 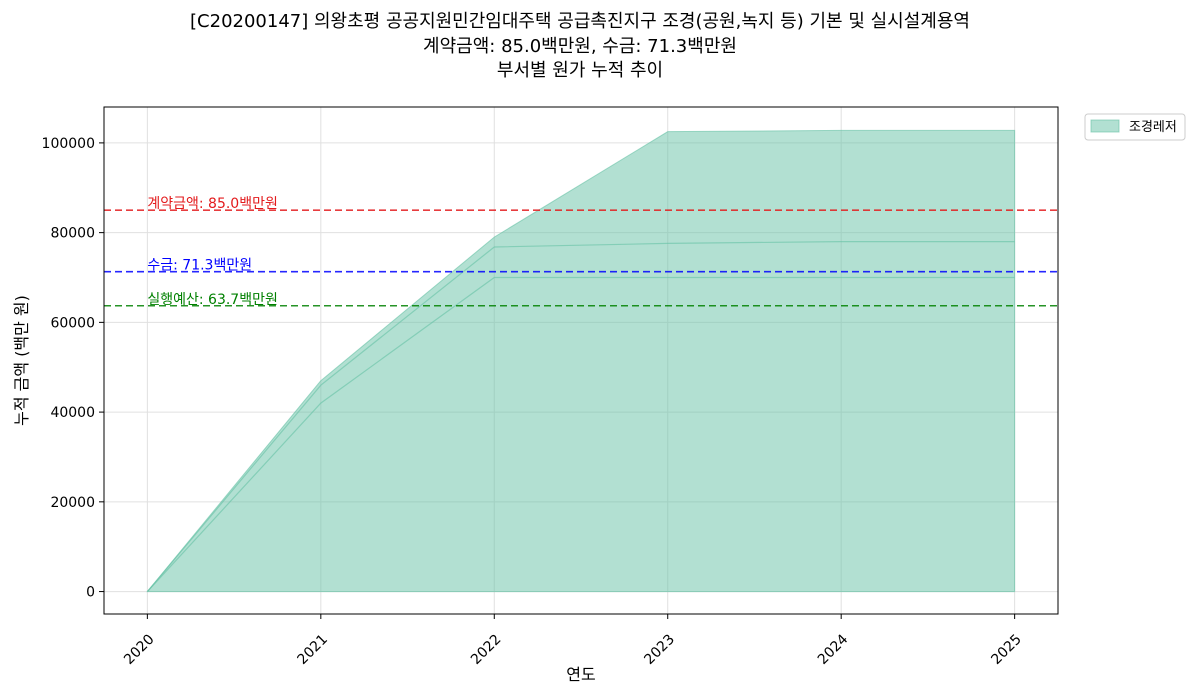 I want to click on reference-line-label: 실행예산: 63.7백만원, so click(x=212, y=300).